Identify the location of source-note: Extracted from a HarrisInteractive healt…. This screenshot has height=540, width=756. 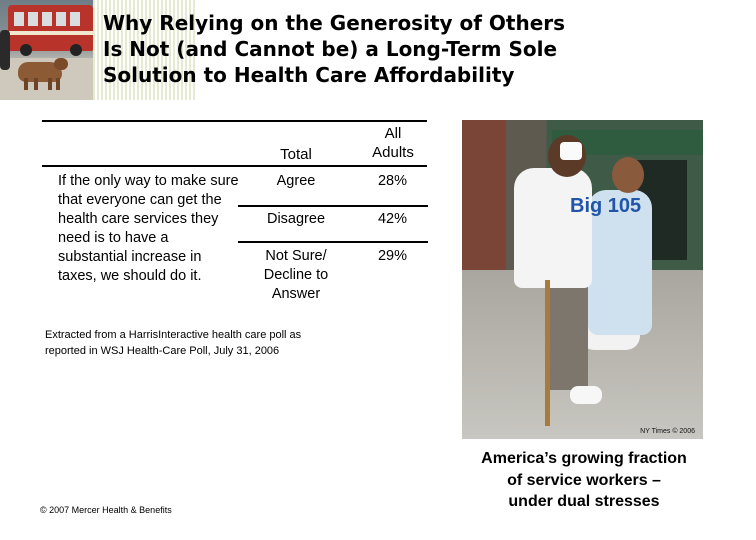
(173, 343).